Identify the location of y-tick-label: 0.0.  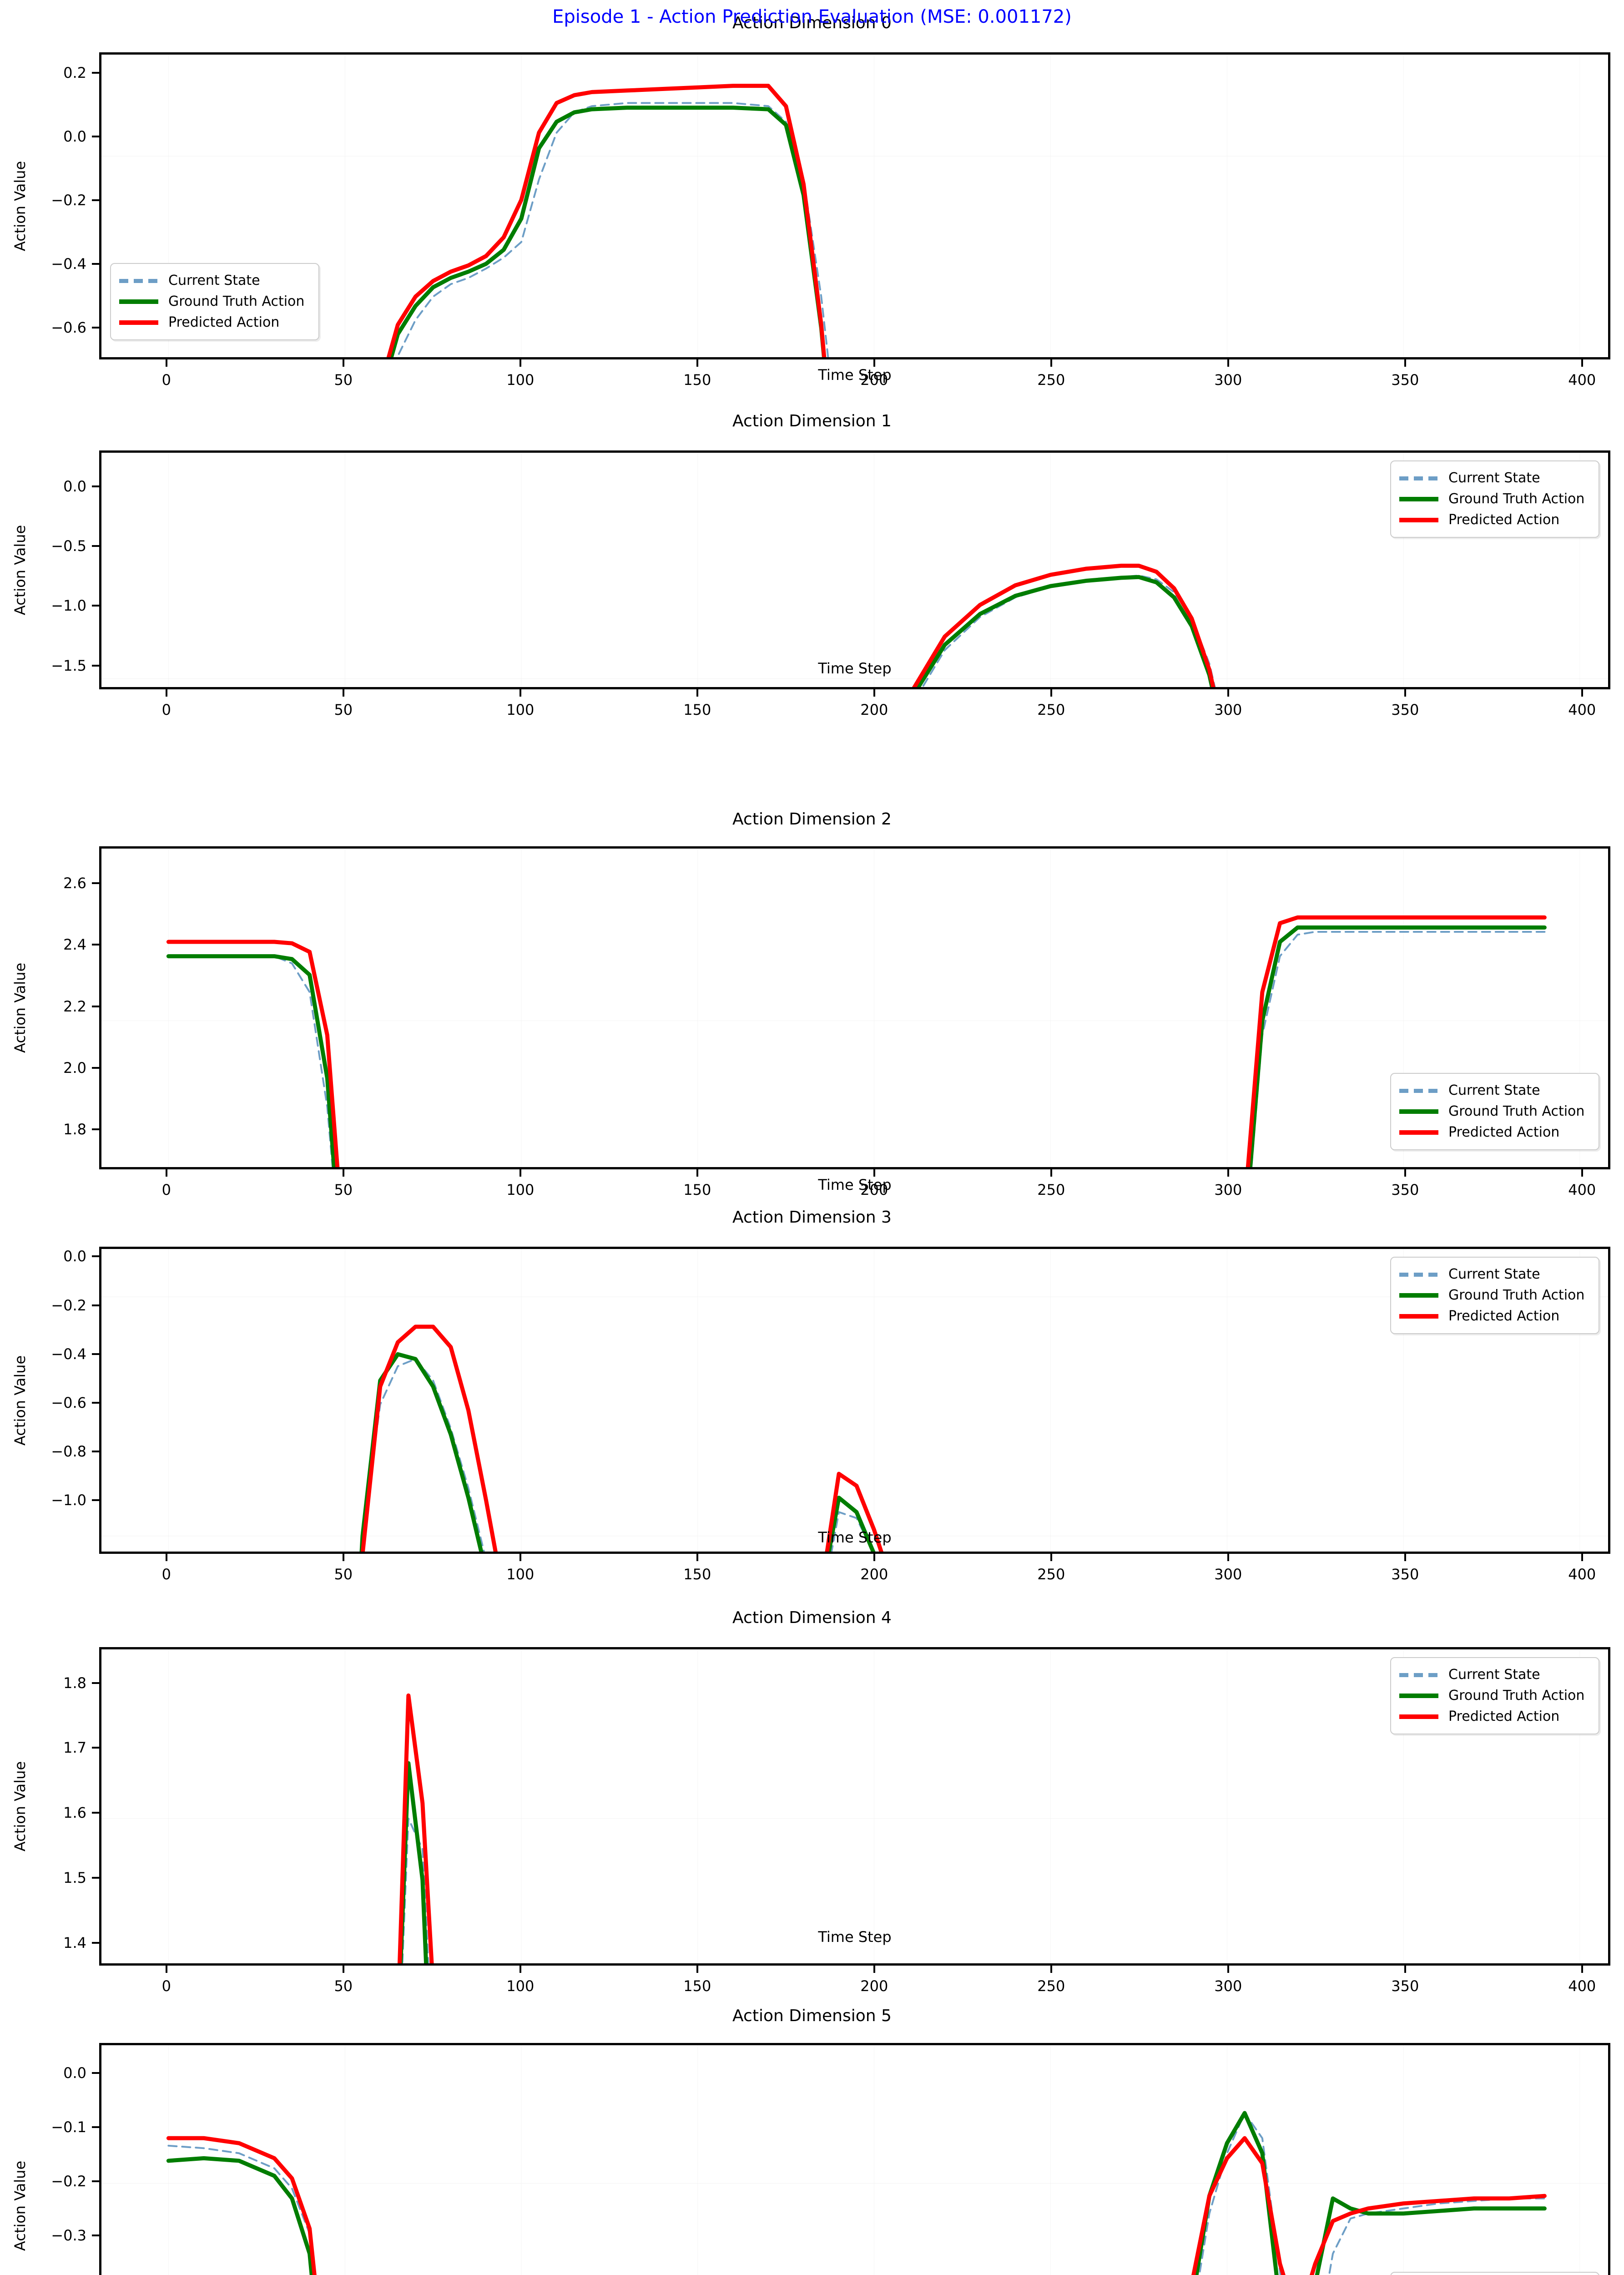
(74, 1257).